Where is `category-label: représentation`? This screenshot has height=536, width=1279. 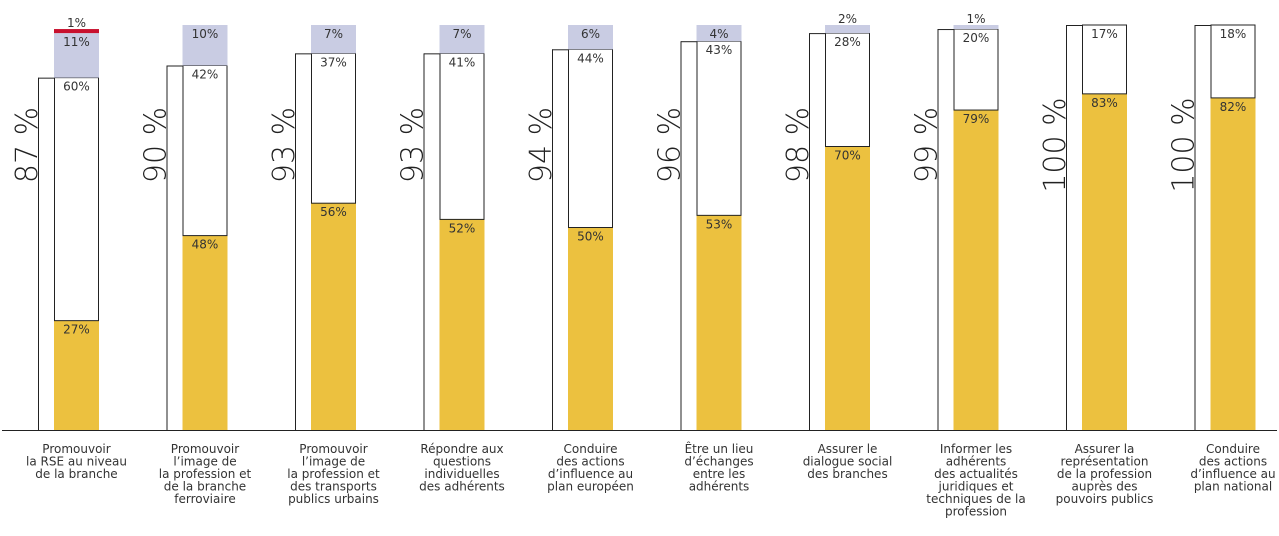
category-label: représentation is located at coordinates (1104, 462).